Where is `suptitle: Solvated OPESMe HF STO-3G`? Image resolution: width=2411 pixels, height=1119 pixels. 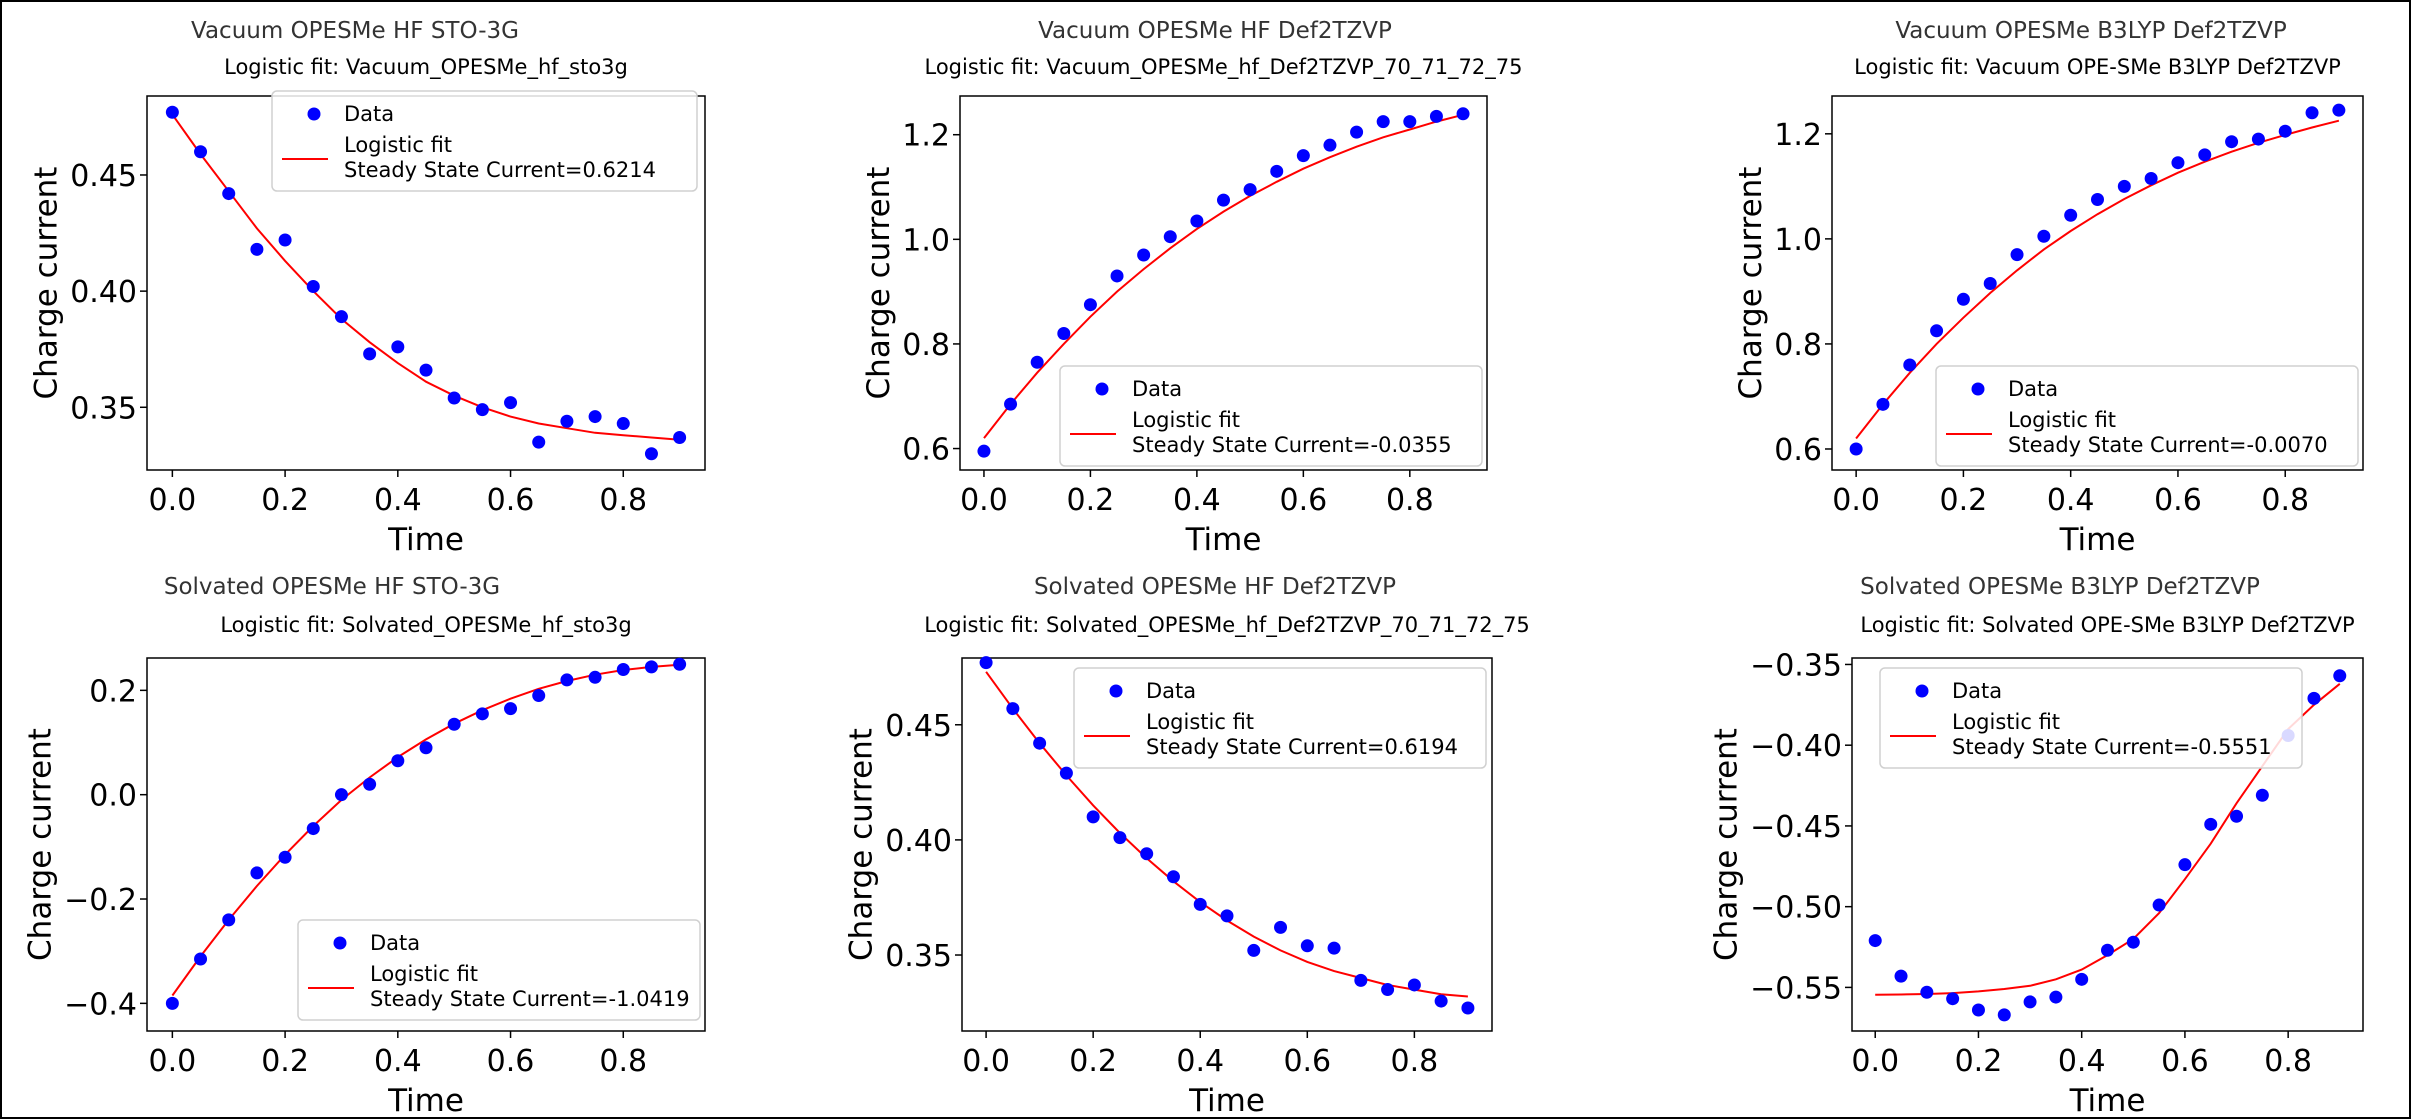 suptitle: Solvated OPESMe HF STO-3G is located at coordinates (332, 587).